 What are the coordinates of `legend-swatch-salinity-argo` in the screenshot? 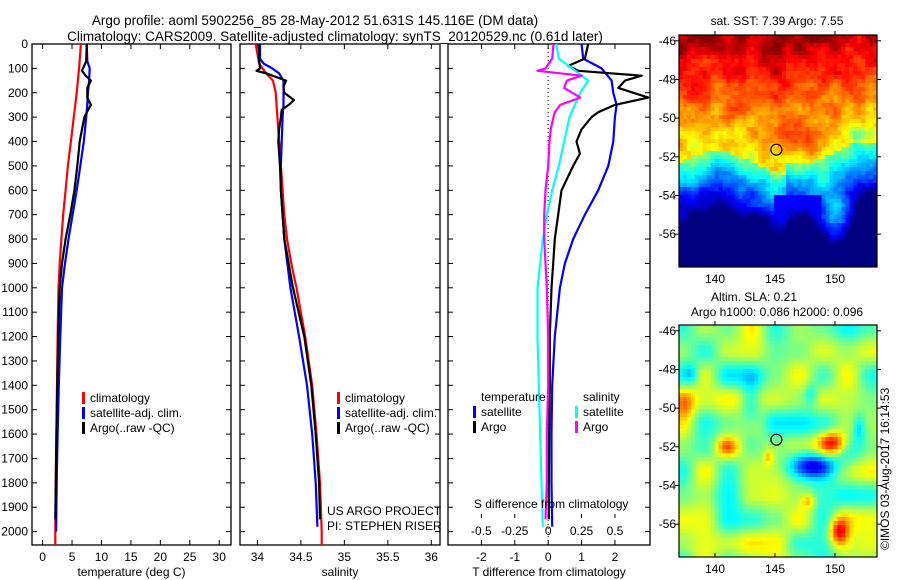 It's located at (576, 427).